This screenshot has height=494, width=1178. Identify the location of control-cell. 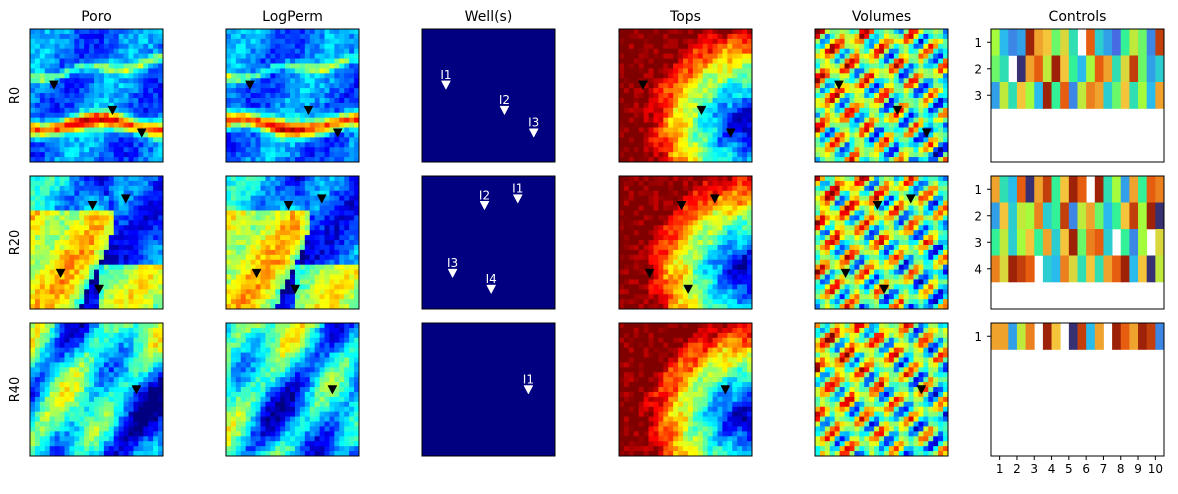
(1125, 69).